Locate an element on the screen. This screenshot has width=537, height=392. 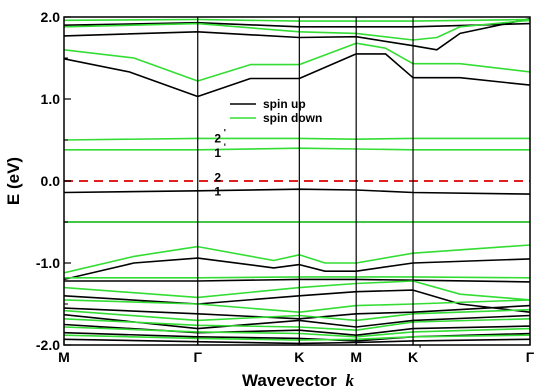
legend-label-spin-up: spin up is located at coordinates (284, 104).